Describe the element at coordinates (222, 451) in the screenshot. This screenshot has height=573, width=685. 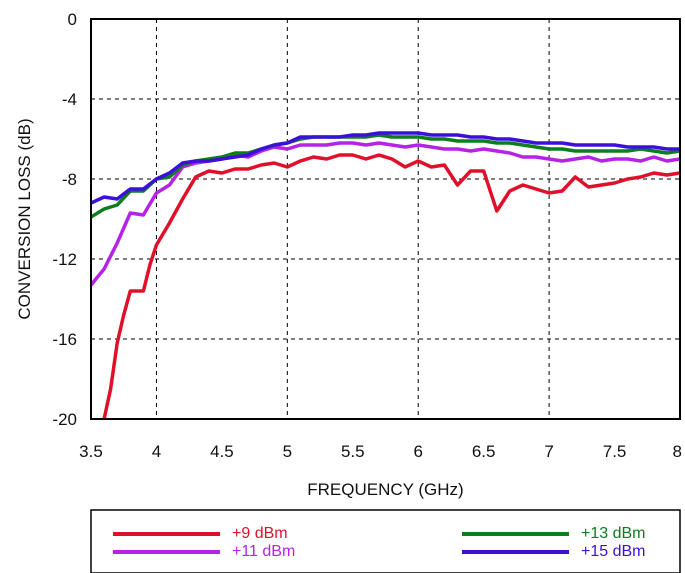
I see `x-tick-label: 4.5` at that location.